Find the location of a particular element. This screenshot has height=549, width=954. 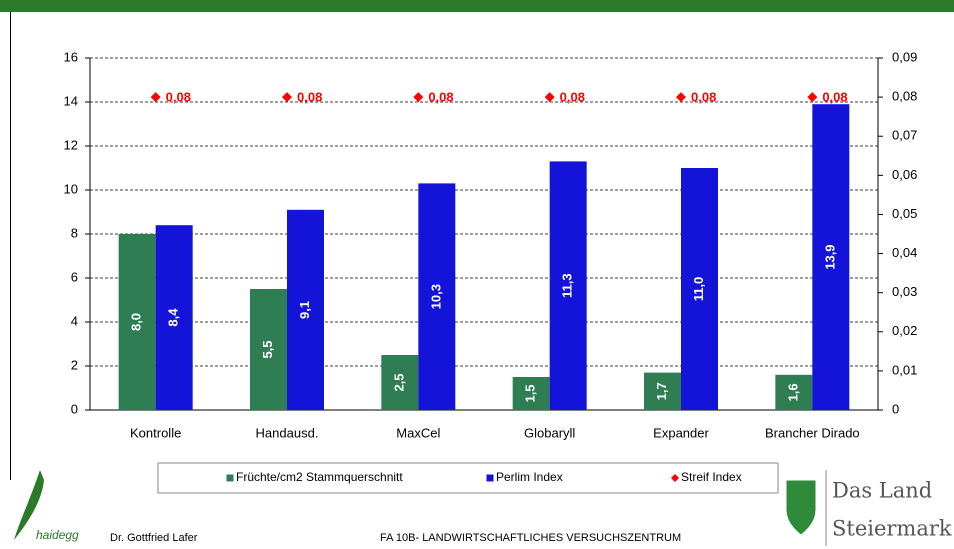

y2-tick-label: 0,09 is located at coordinates (904, 56).